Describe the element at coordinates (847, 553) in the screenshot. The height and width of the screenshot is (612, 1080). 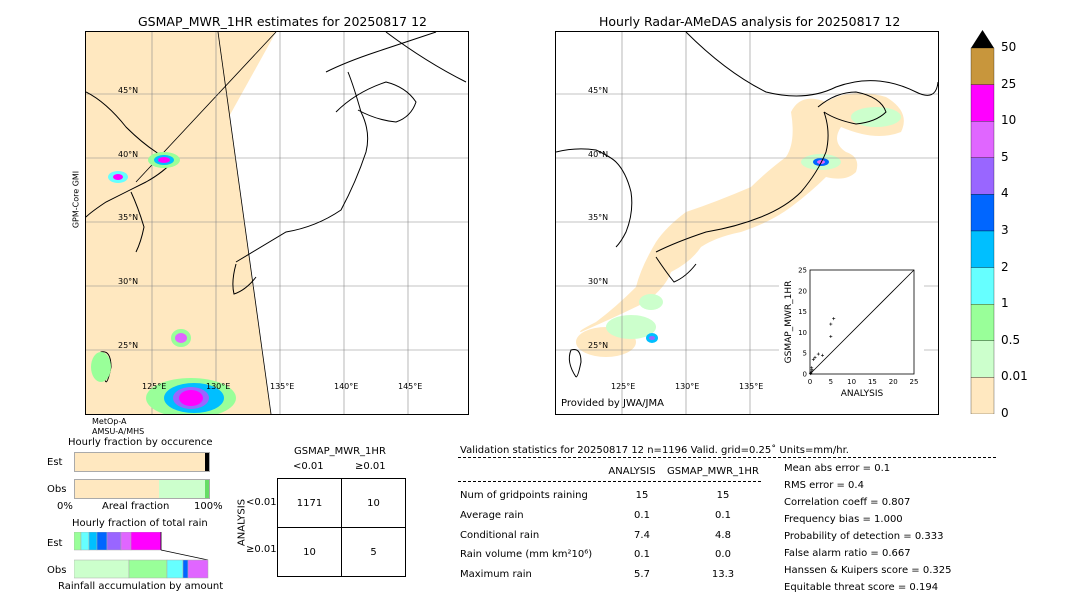
I see `score-5: False alarm ratio = 0.667` at that location.